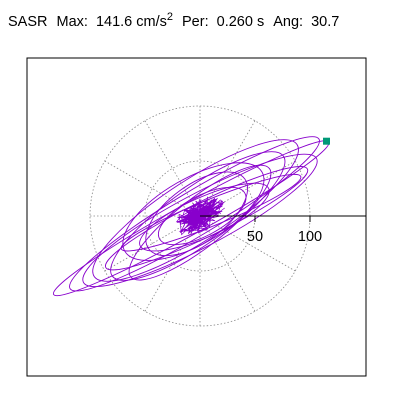 This screenshot has width=400, height=400. Describe the element at coordinates (234, 22) in the screenshot. I see `period-value: 0.260` at that location.